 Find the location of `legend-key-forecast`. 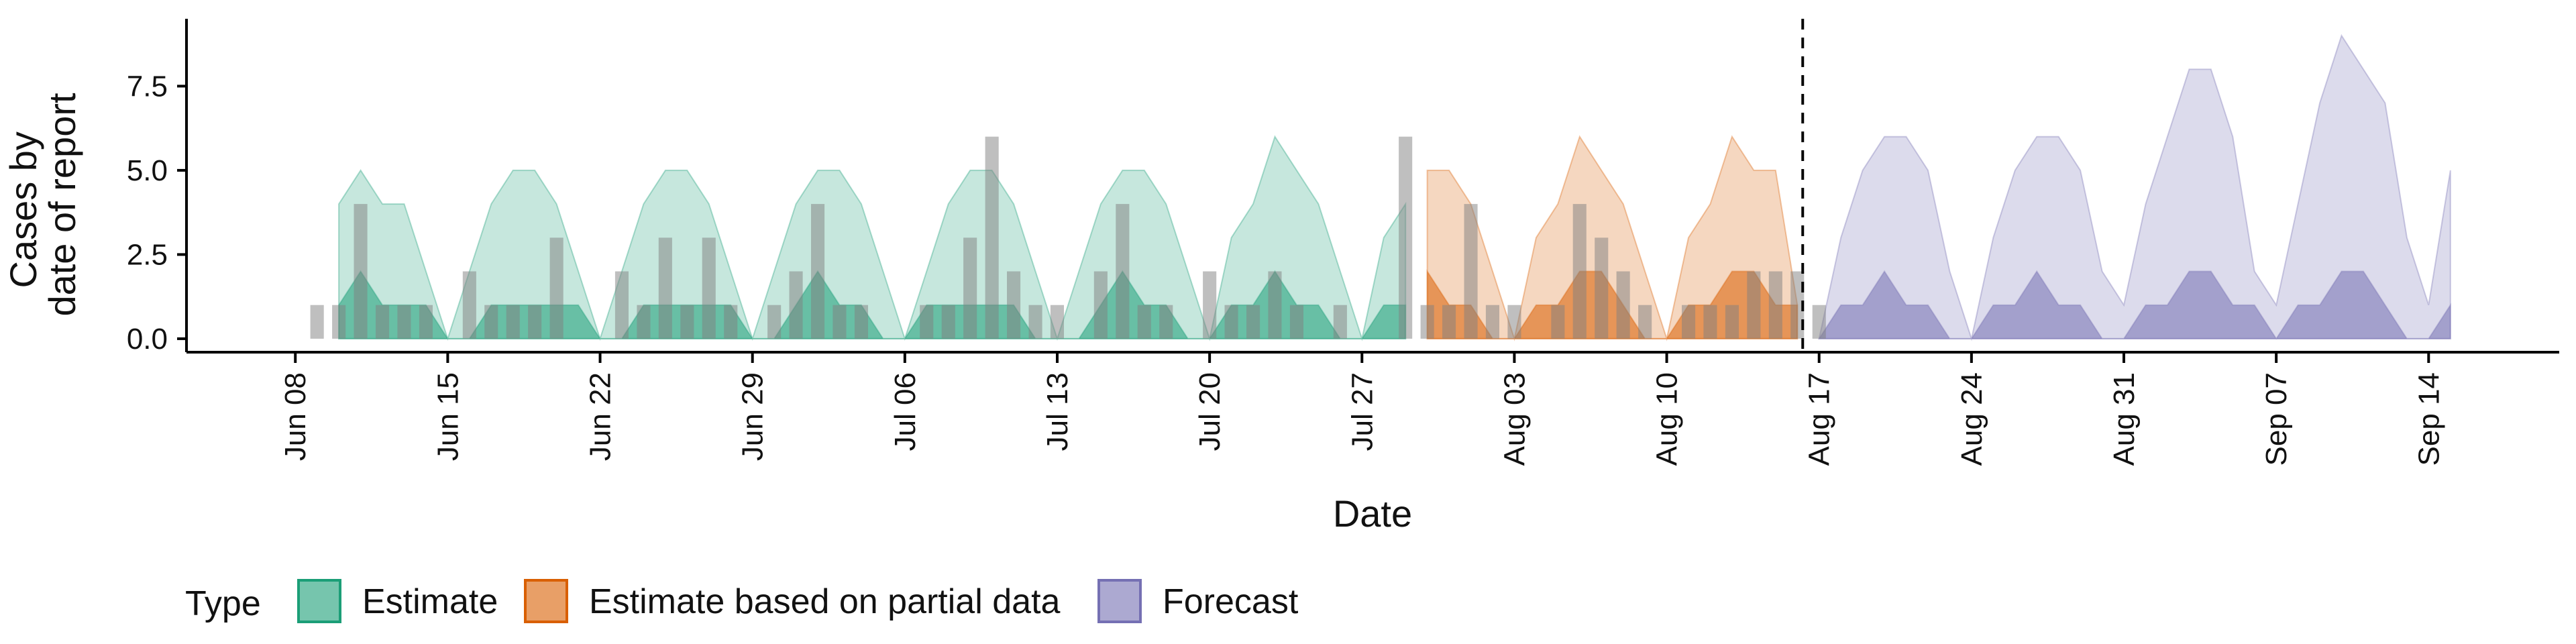

legend-key-forecast is located at coordinates (1119, 601).